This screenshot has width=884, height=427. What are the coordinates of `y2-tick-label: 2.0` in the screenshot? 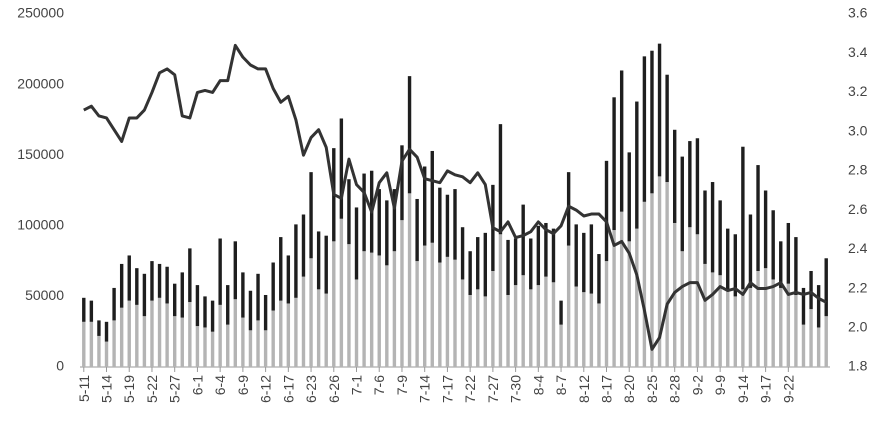 It's located at (858, 326).